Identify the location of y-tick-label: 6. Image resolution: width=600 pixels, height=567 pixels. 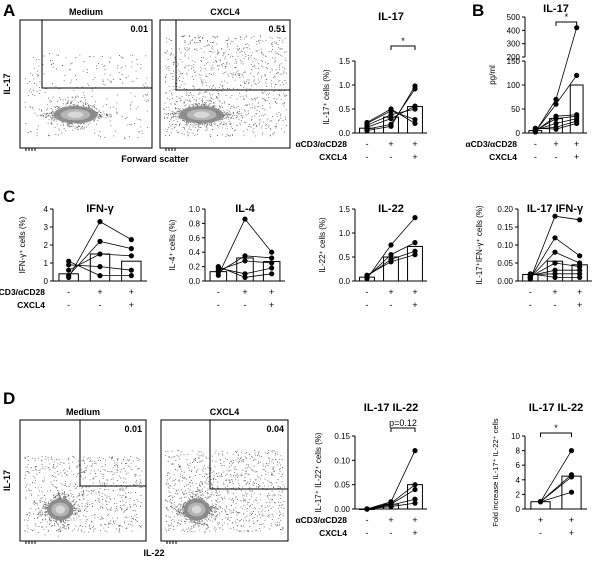
(518, 465).